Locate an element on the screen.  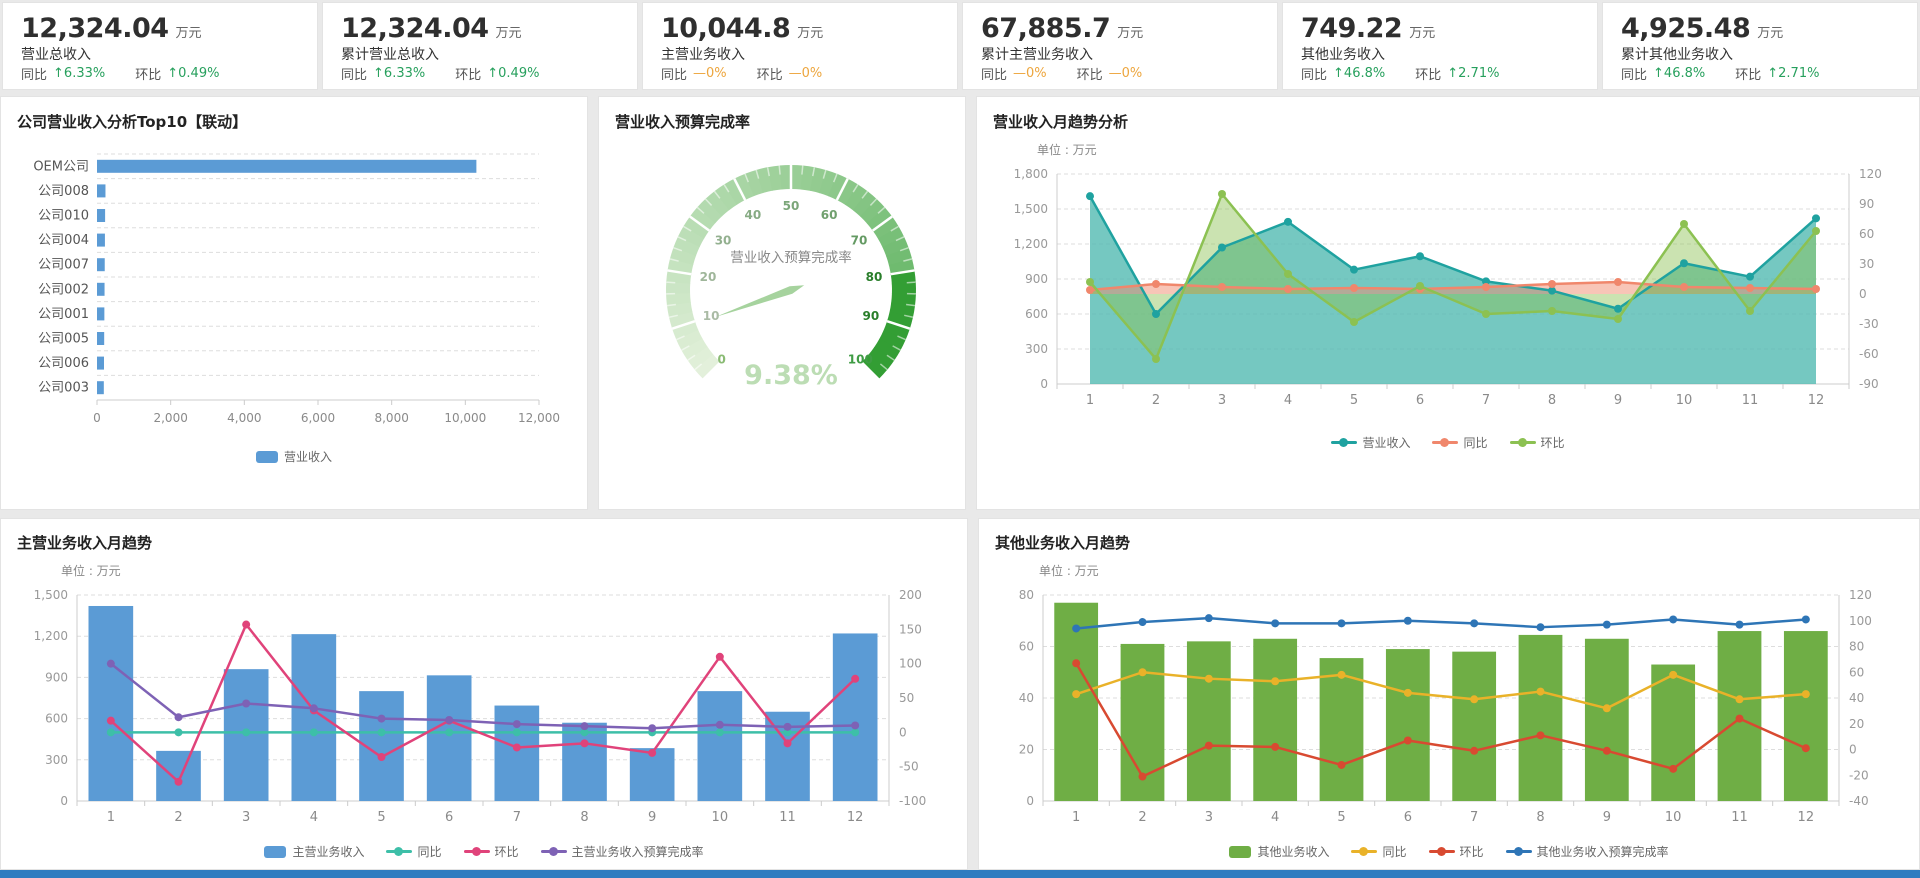
chart-title: 营业收入预算完成率 is located at coordinates (683, 122).